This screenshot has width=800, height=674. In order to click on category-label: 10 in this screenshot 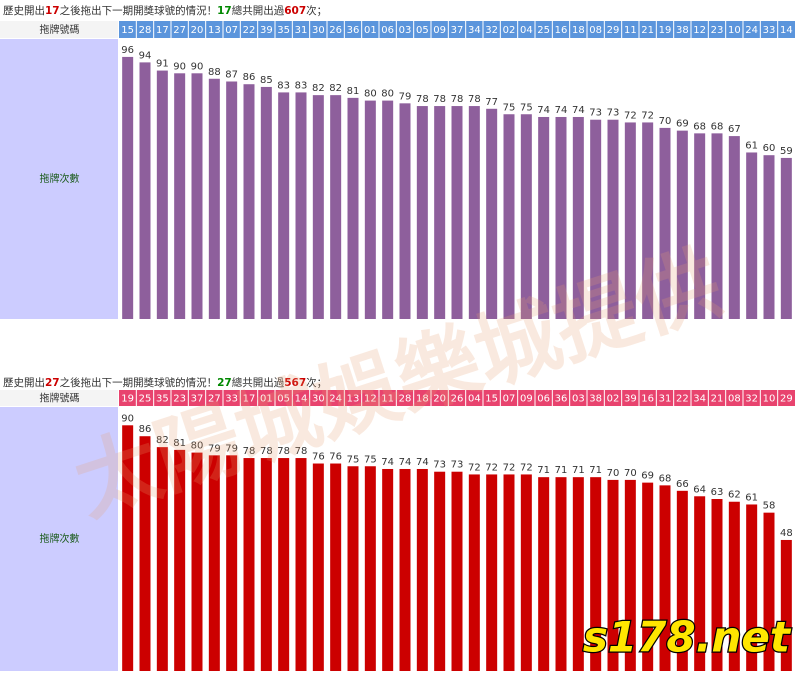, I will do `click(734, 30)`.